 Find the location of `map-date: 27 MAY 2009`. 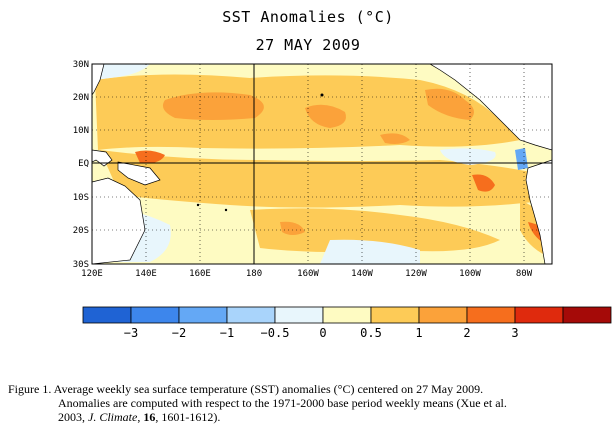

map-date: 27 MAY 2009 is located at coordinates (308, 45).